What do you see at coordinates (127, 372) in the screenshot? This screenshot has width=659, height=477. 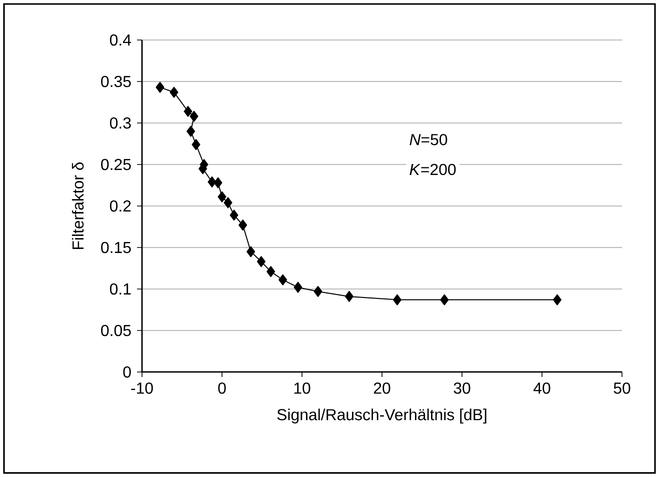 I see `y-tick-label: 0` at bounding box center [127, 372].